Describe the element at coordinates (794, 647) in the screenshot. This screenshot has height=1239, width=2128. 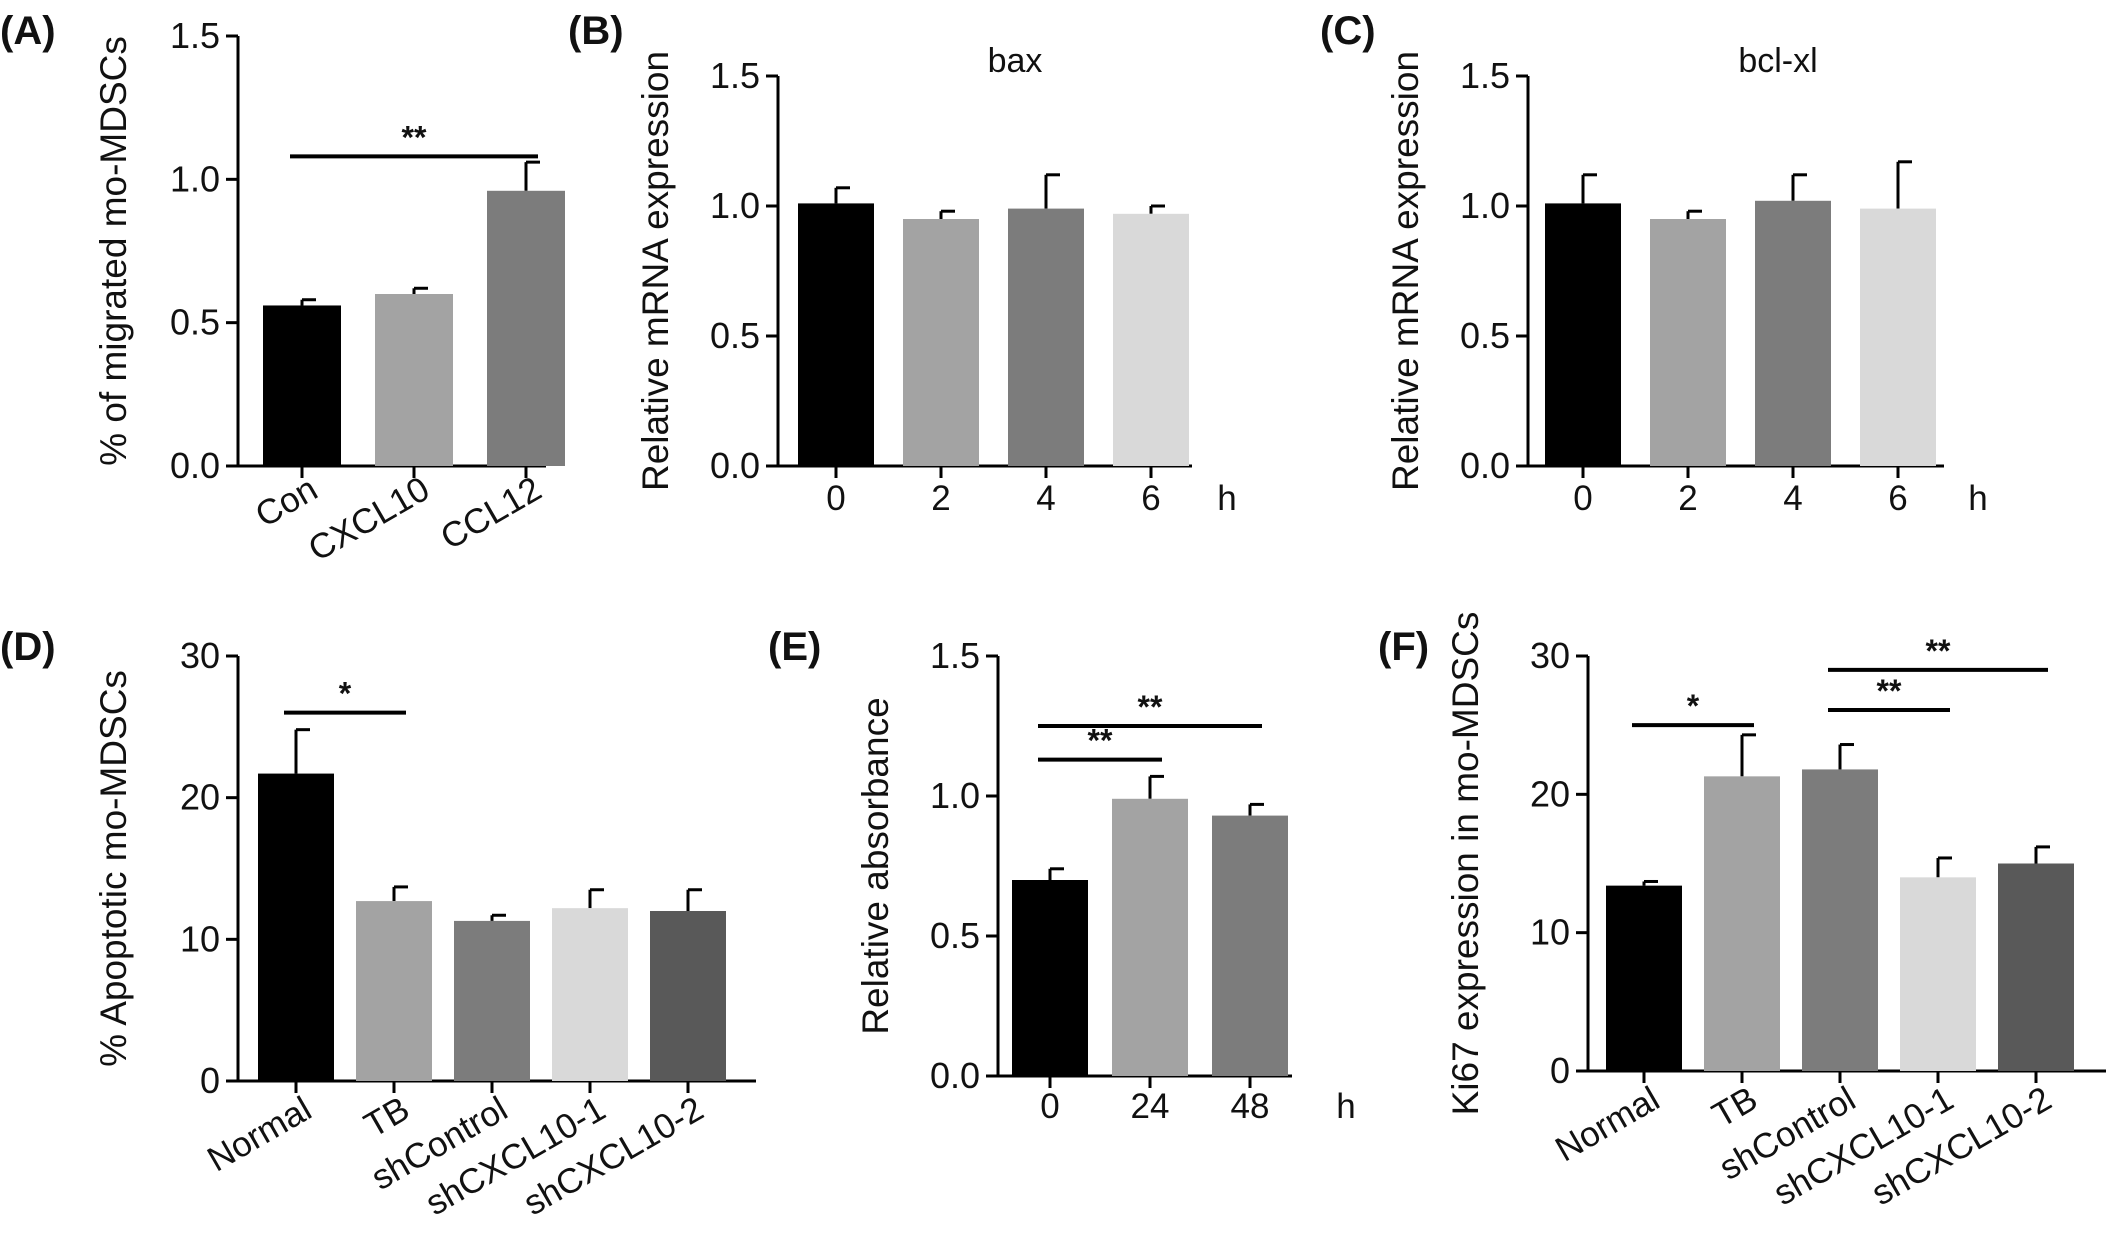
I see `panel-label-e: (E)` at that location.